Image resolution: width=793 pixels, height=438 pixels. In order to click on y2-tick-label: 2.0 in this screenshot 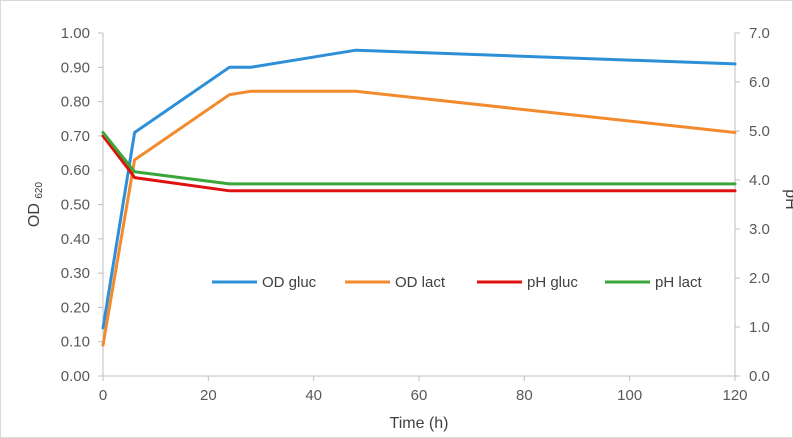, I will do `click(759, 278)`.